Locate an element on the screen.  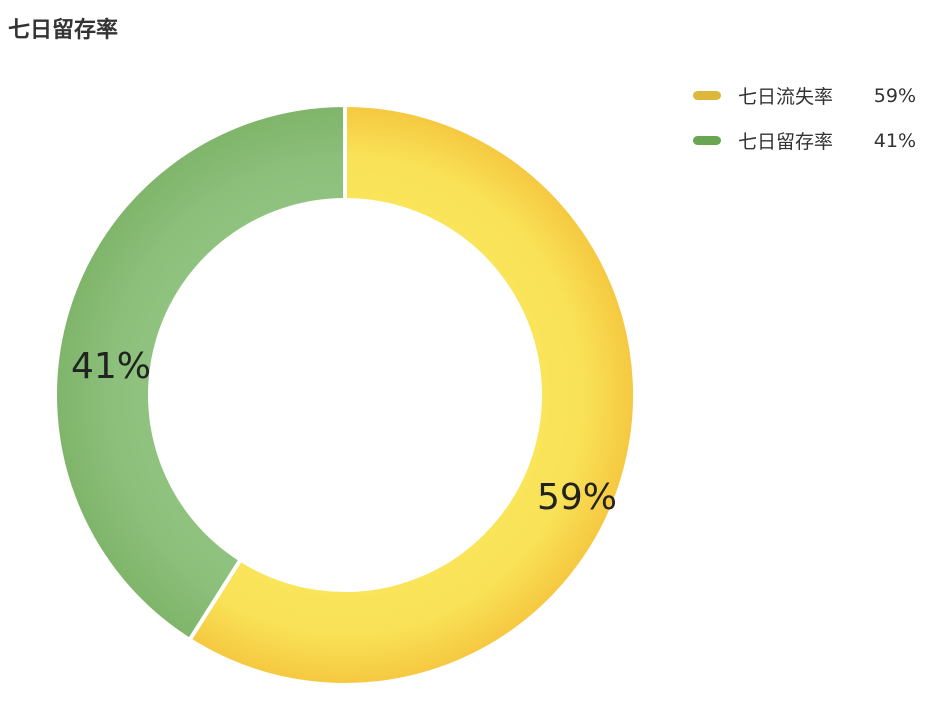
legend-item-churn: 七日流失率 59% is located at coordinates (804, 95).